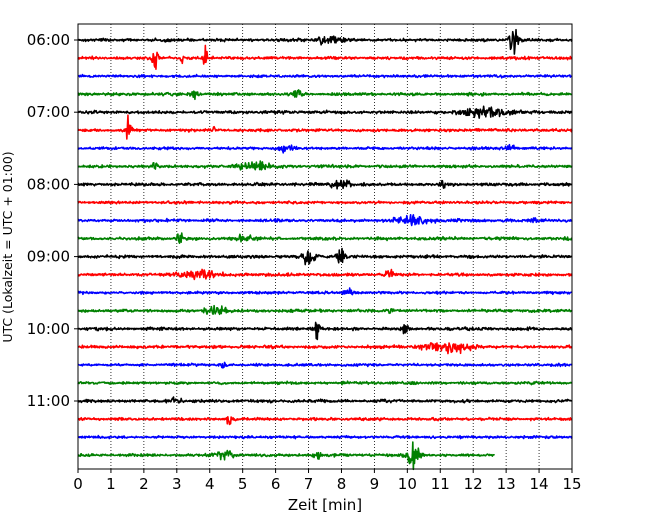  I want to click on y-tick-label: 11:00, so click(48, 401).